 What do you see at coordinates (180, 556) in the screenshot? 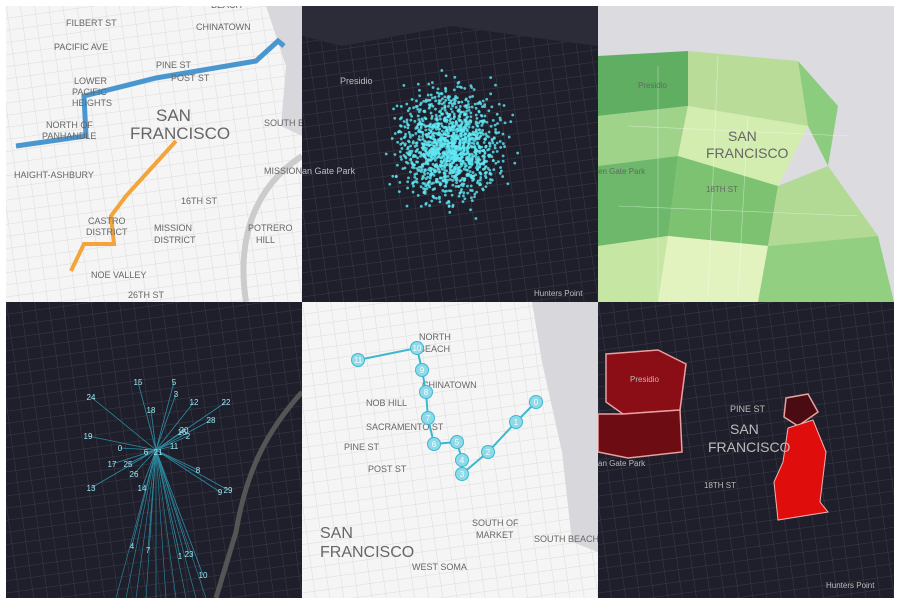
I see `node-label: 1` at bounding box center [180, 556].